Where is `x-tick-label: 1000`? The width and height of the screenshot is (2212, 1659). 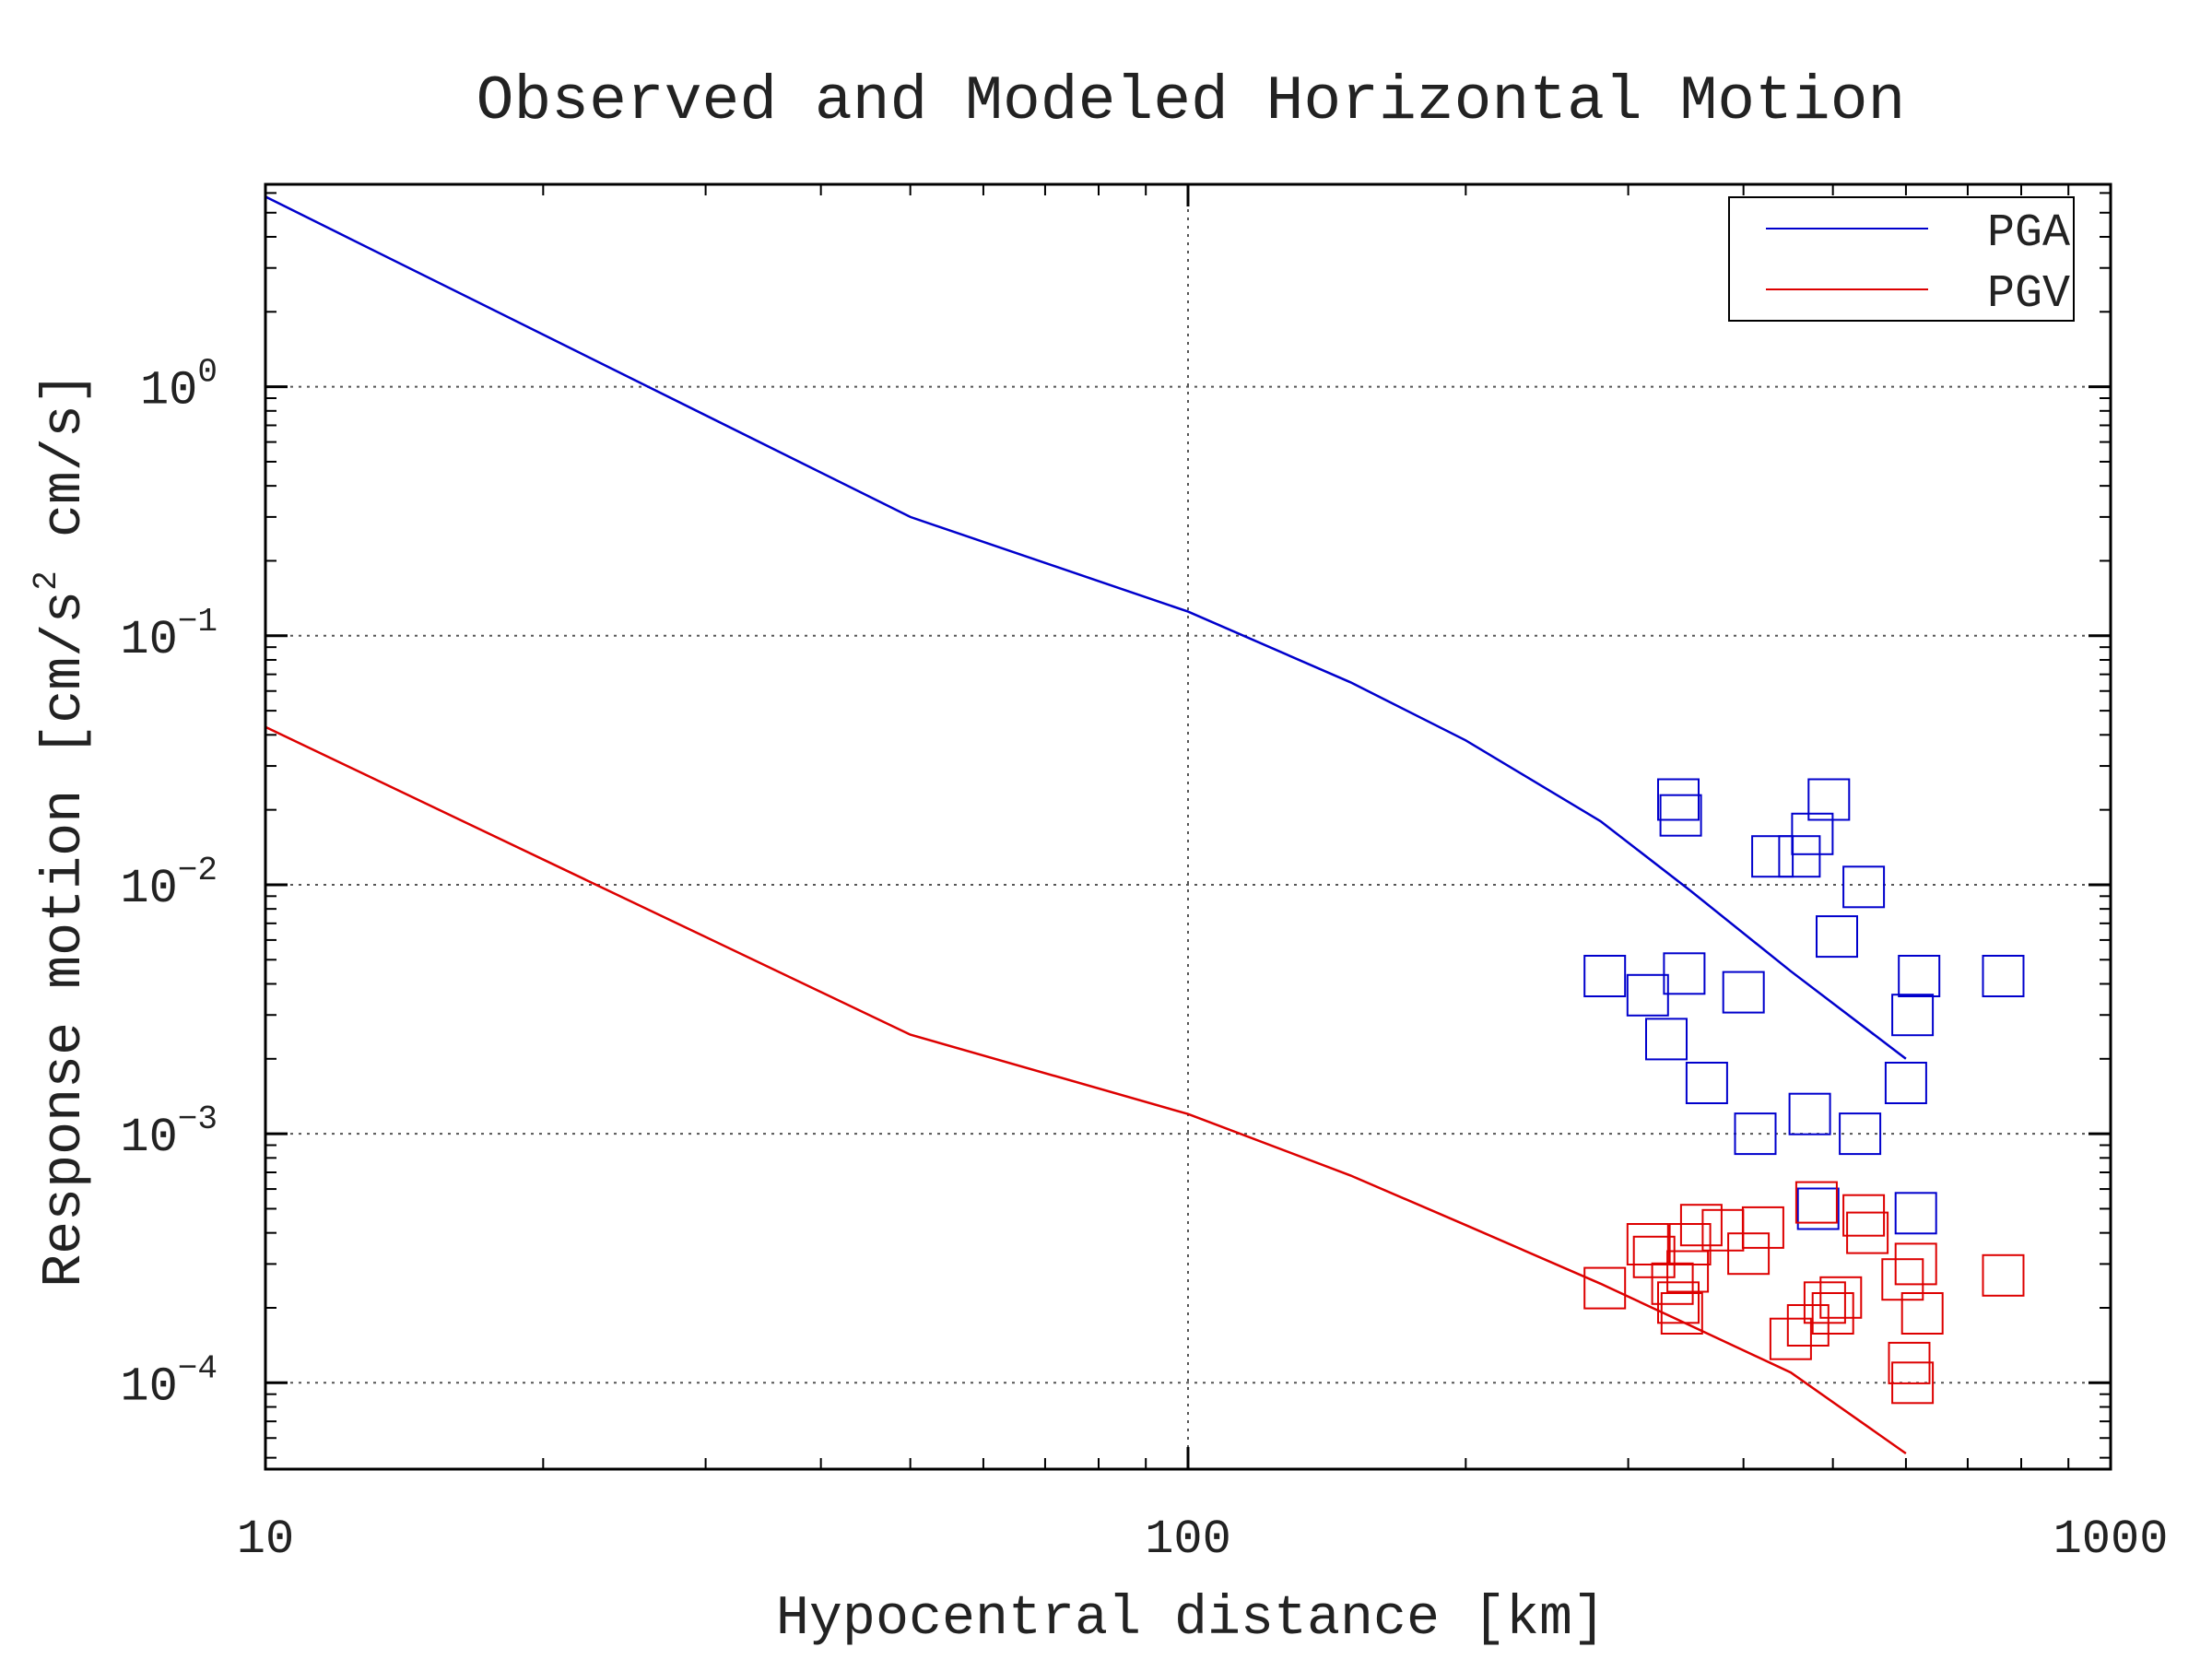
x-tick-label: 1000 is located at coordinates (2111, 1539).